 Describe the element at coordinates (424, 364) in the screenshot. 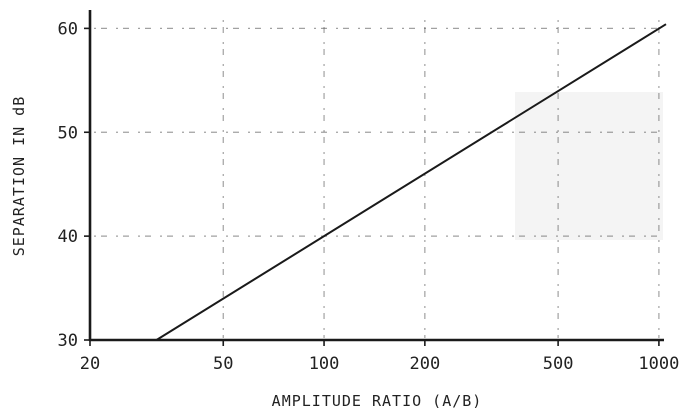

I see `x-tick-label-3: 200` at that location.